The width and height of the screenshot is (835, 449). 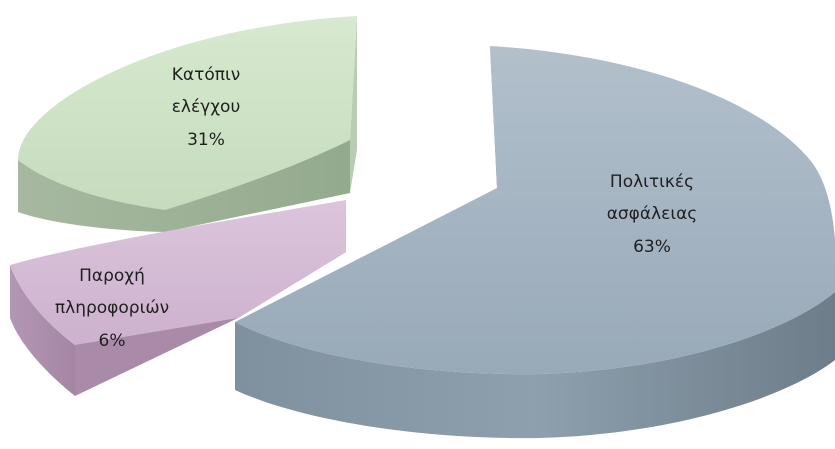 I want to click on label-katopin-elegxou-percent: 31%, so click(x=206, y=140).